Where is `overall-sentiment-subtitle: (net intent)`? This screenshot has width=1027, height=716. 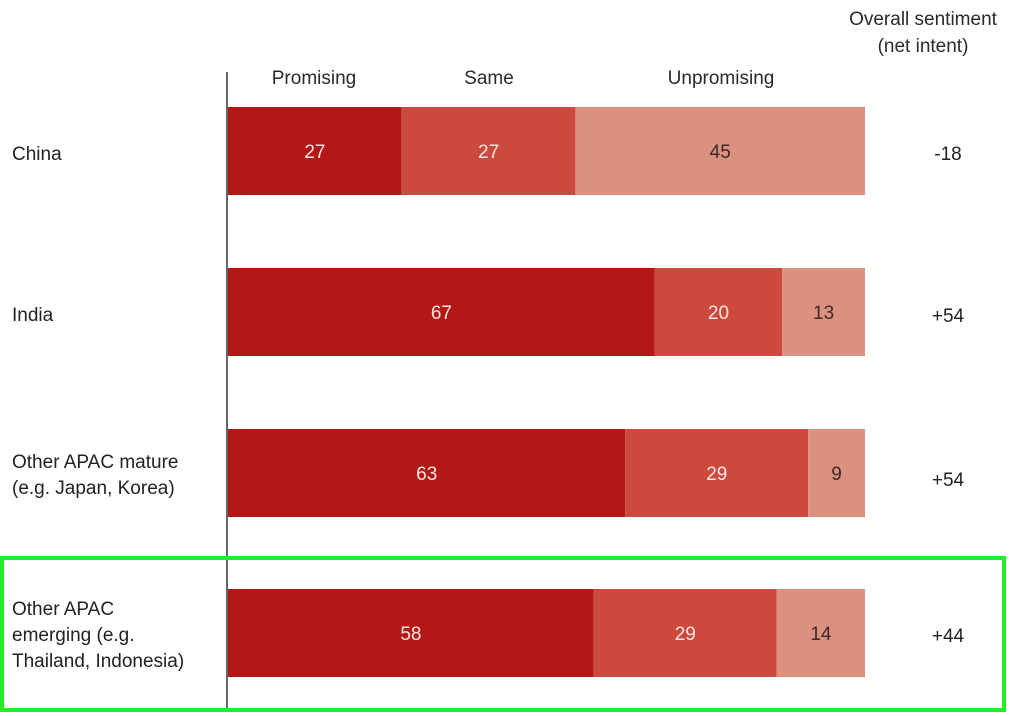
overall-sentiment-subtitle: (net intent) is located at coordinates (923, 46).